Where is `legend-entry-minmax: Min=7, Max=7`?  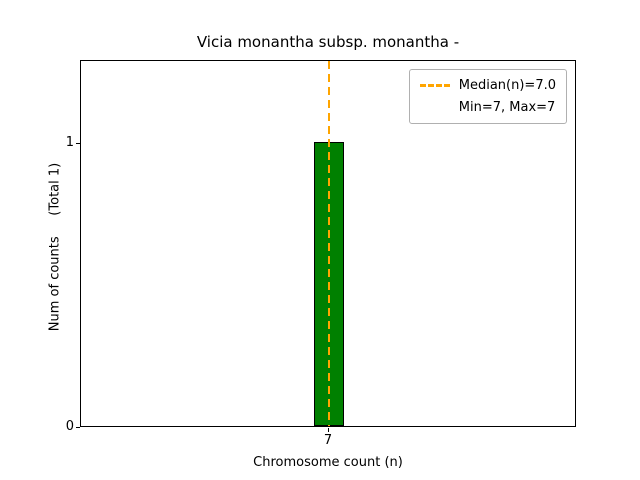
legend-entry-minmax: Min=7, Max=7 is located at coordinates (488, 107).